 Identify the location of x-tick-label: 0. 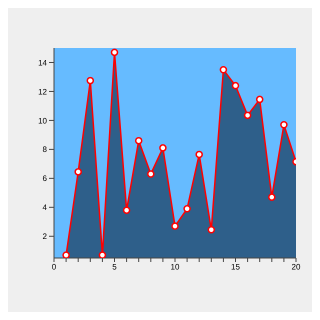
(54, 267).